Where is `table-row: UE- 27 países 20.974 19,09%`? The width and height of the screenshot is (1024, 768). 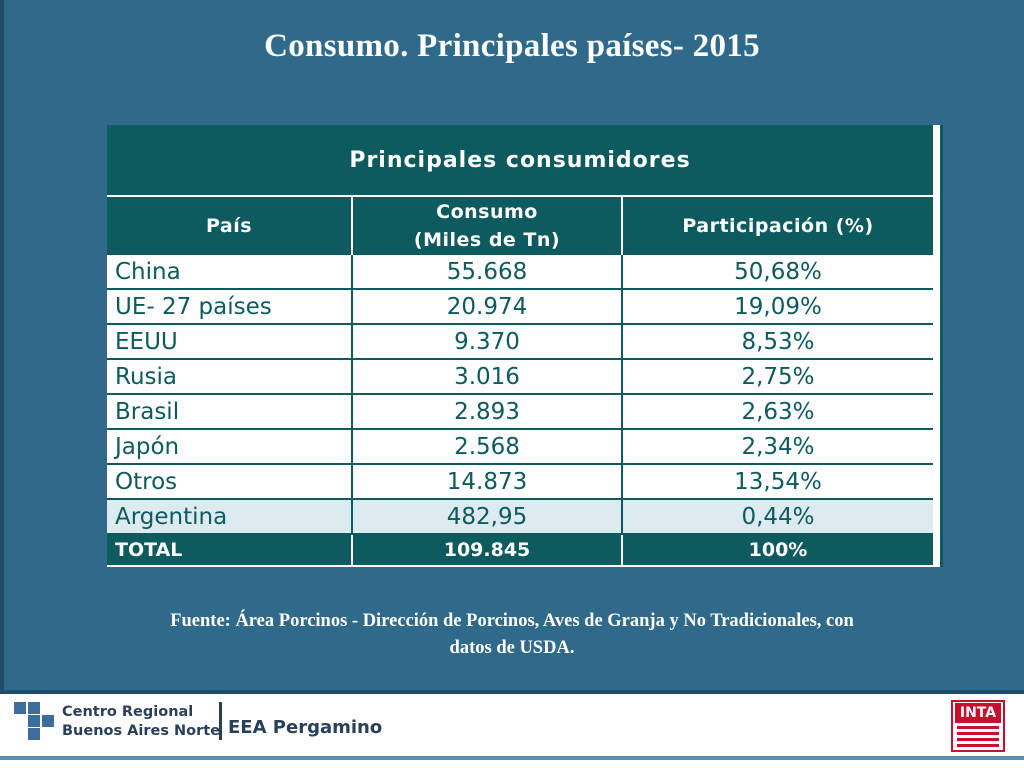
table-row: UE- 27 países 20.974 19,09% is located at coordinates (520, 307).